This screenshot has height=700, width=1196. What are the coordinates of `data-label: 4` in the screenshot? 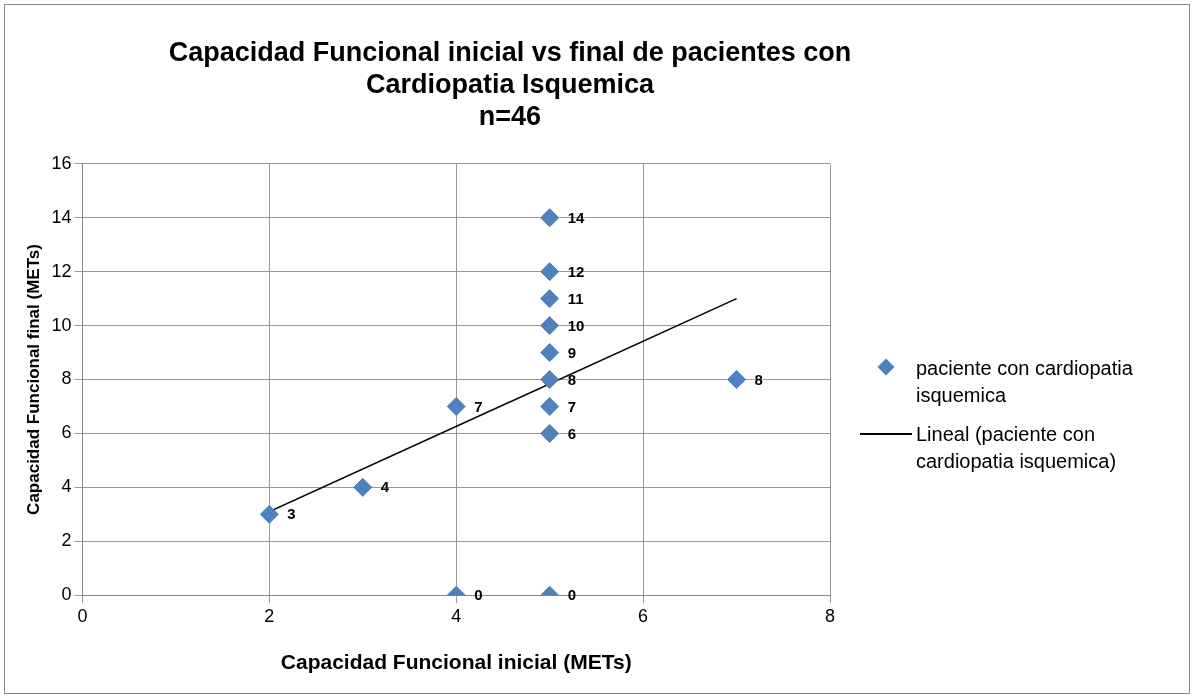 It's located at (385, 487).